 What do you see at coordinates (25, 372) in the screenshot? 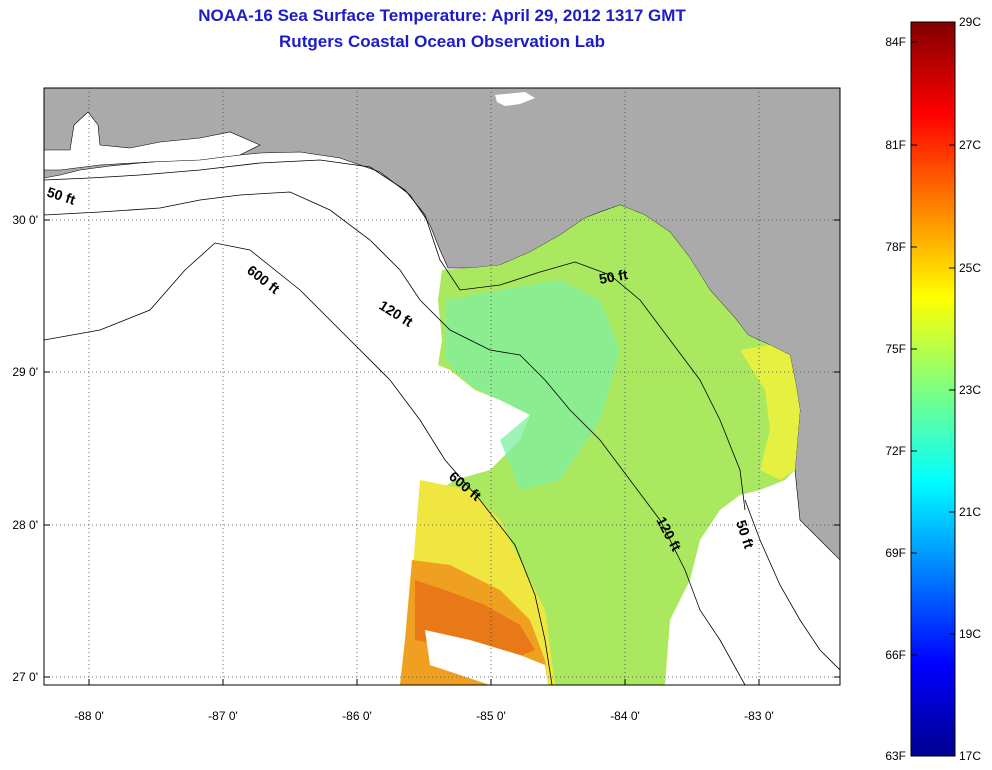
I see `y-tick-label: 29 0'` at bounding box center [25, 372].